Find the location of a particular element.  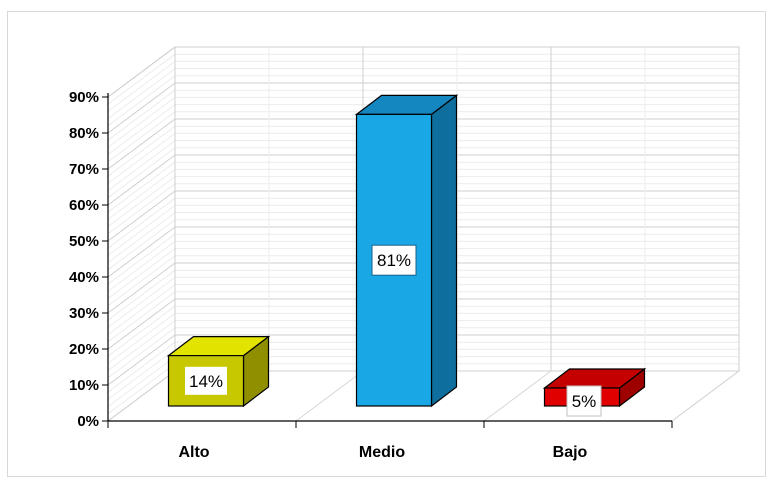

x-axis-ticks: Alto Medio Bajo is located at coordinates (390, 441).